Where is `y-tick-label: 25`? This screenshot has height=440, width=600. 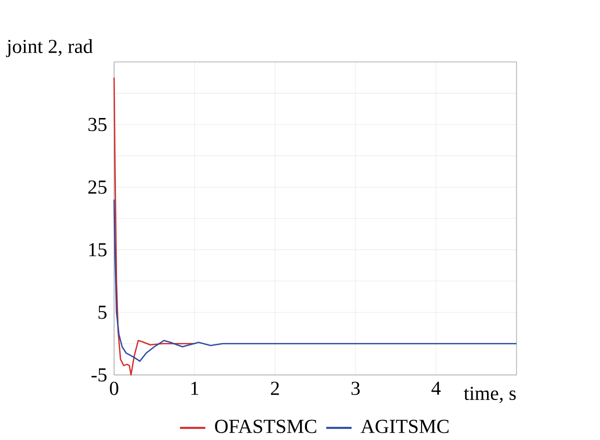
y-tick-label: 25 is located at coordinates (97, 187).